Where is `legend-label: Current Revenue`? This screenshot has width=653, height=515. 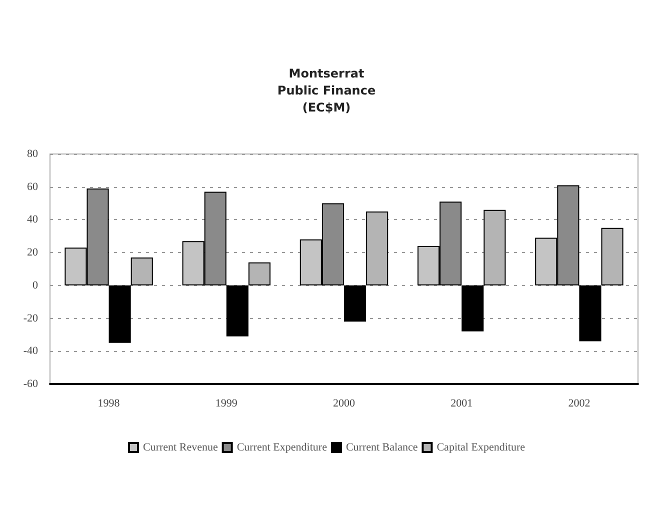
legend-label: Current Revenue is located at coordinates (180, 448).